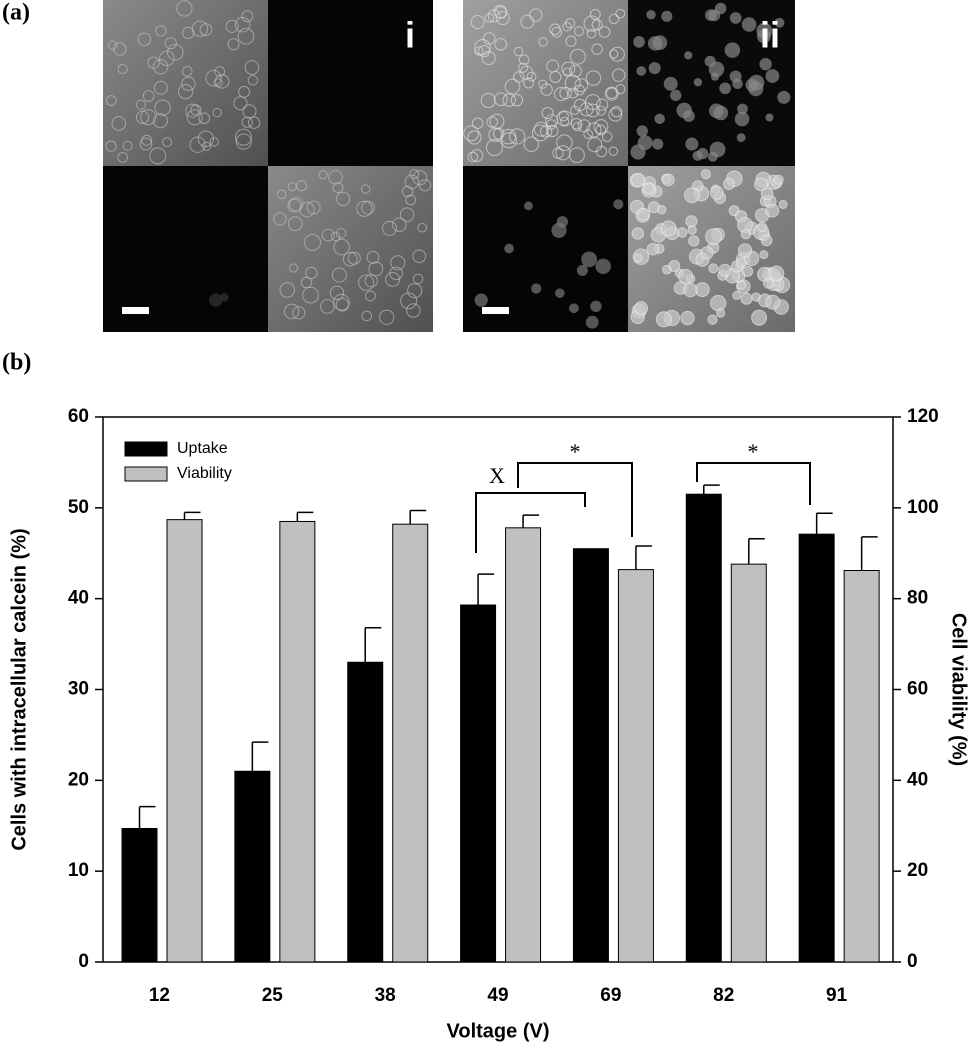 This screenshot has height=1055, width=975. What do you see at coordinates (959, 689) in the screenshot?
I see `y2-axis-title: Cell viability (%)` at bounding box center [959, 689].